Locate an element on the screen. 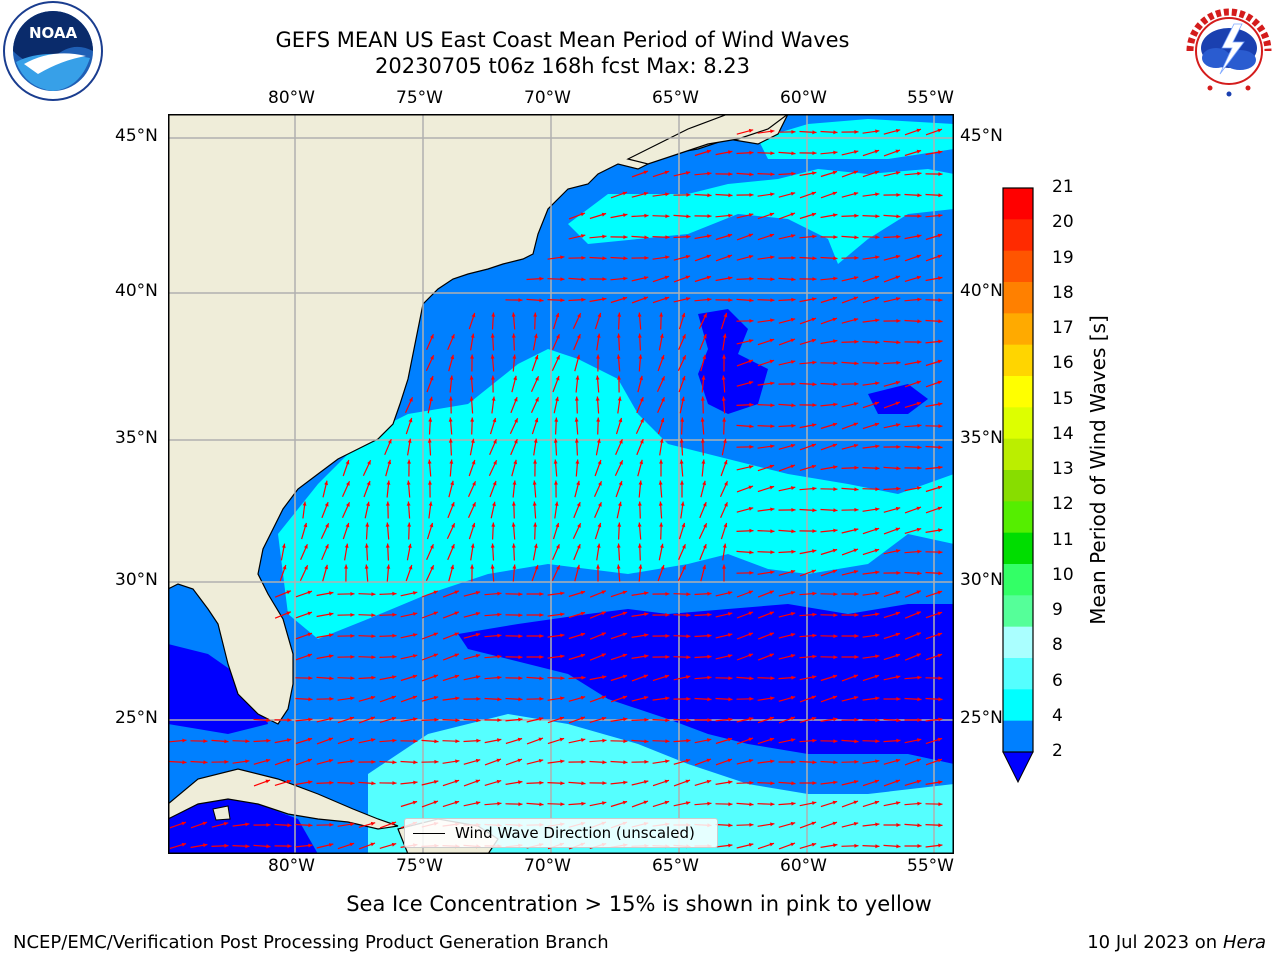 This screenshot has width=1280, height=960. darkblue-region-caribbean is located at coordinates (243, 821).